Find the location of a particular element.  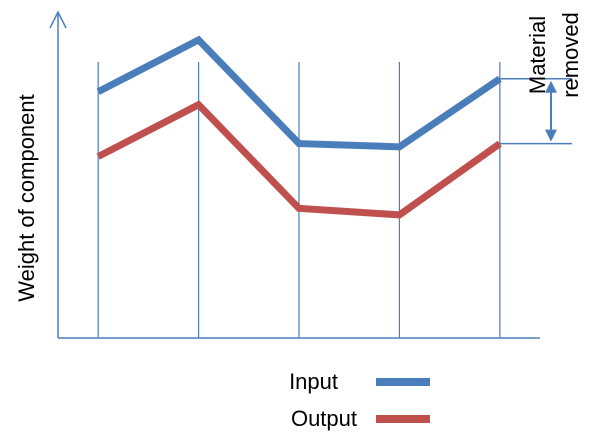

annotation-label-line2: removed is located at coordinates (570, 55).